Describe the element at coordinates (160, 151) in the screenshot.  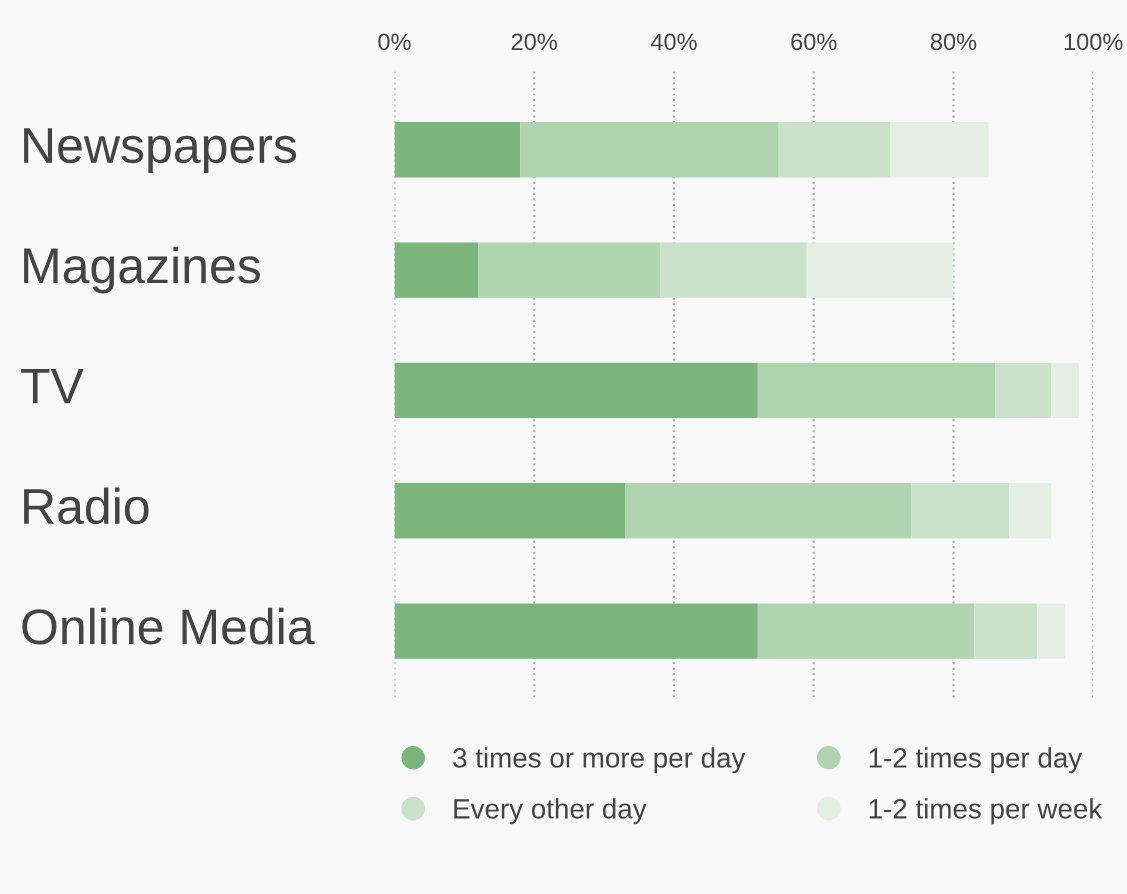
I see `y-tick-label: Newspapers` at that location.